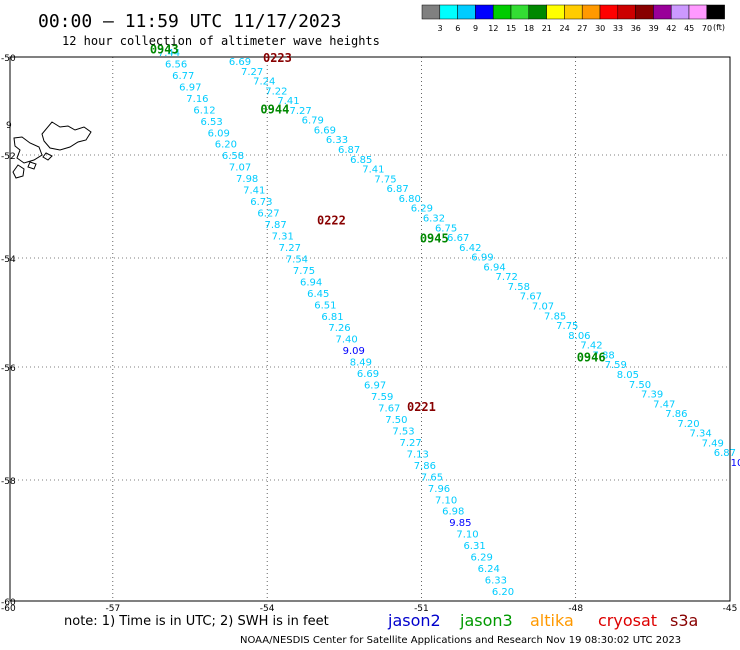 The height and width of the screenshot is (650, 740). Describe the element at coordinates (713, 443) in the screenshot. I see `wave-height-value: 7.49` at that location.